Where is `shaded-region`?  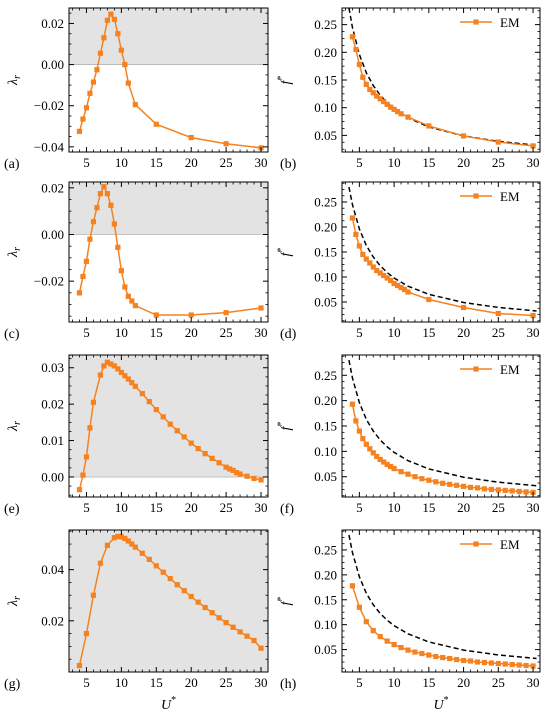
shaded-region is located at coordinates (168, 601).